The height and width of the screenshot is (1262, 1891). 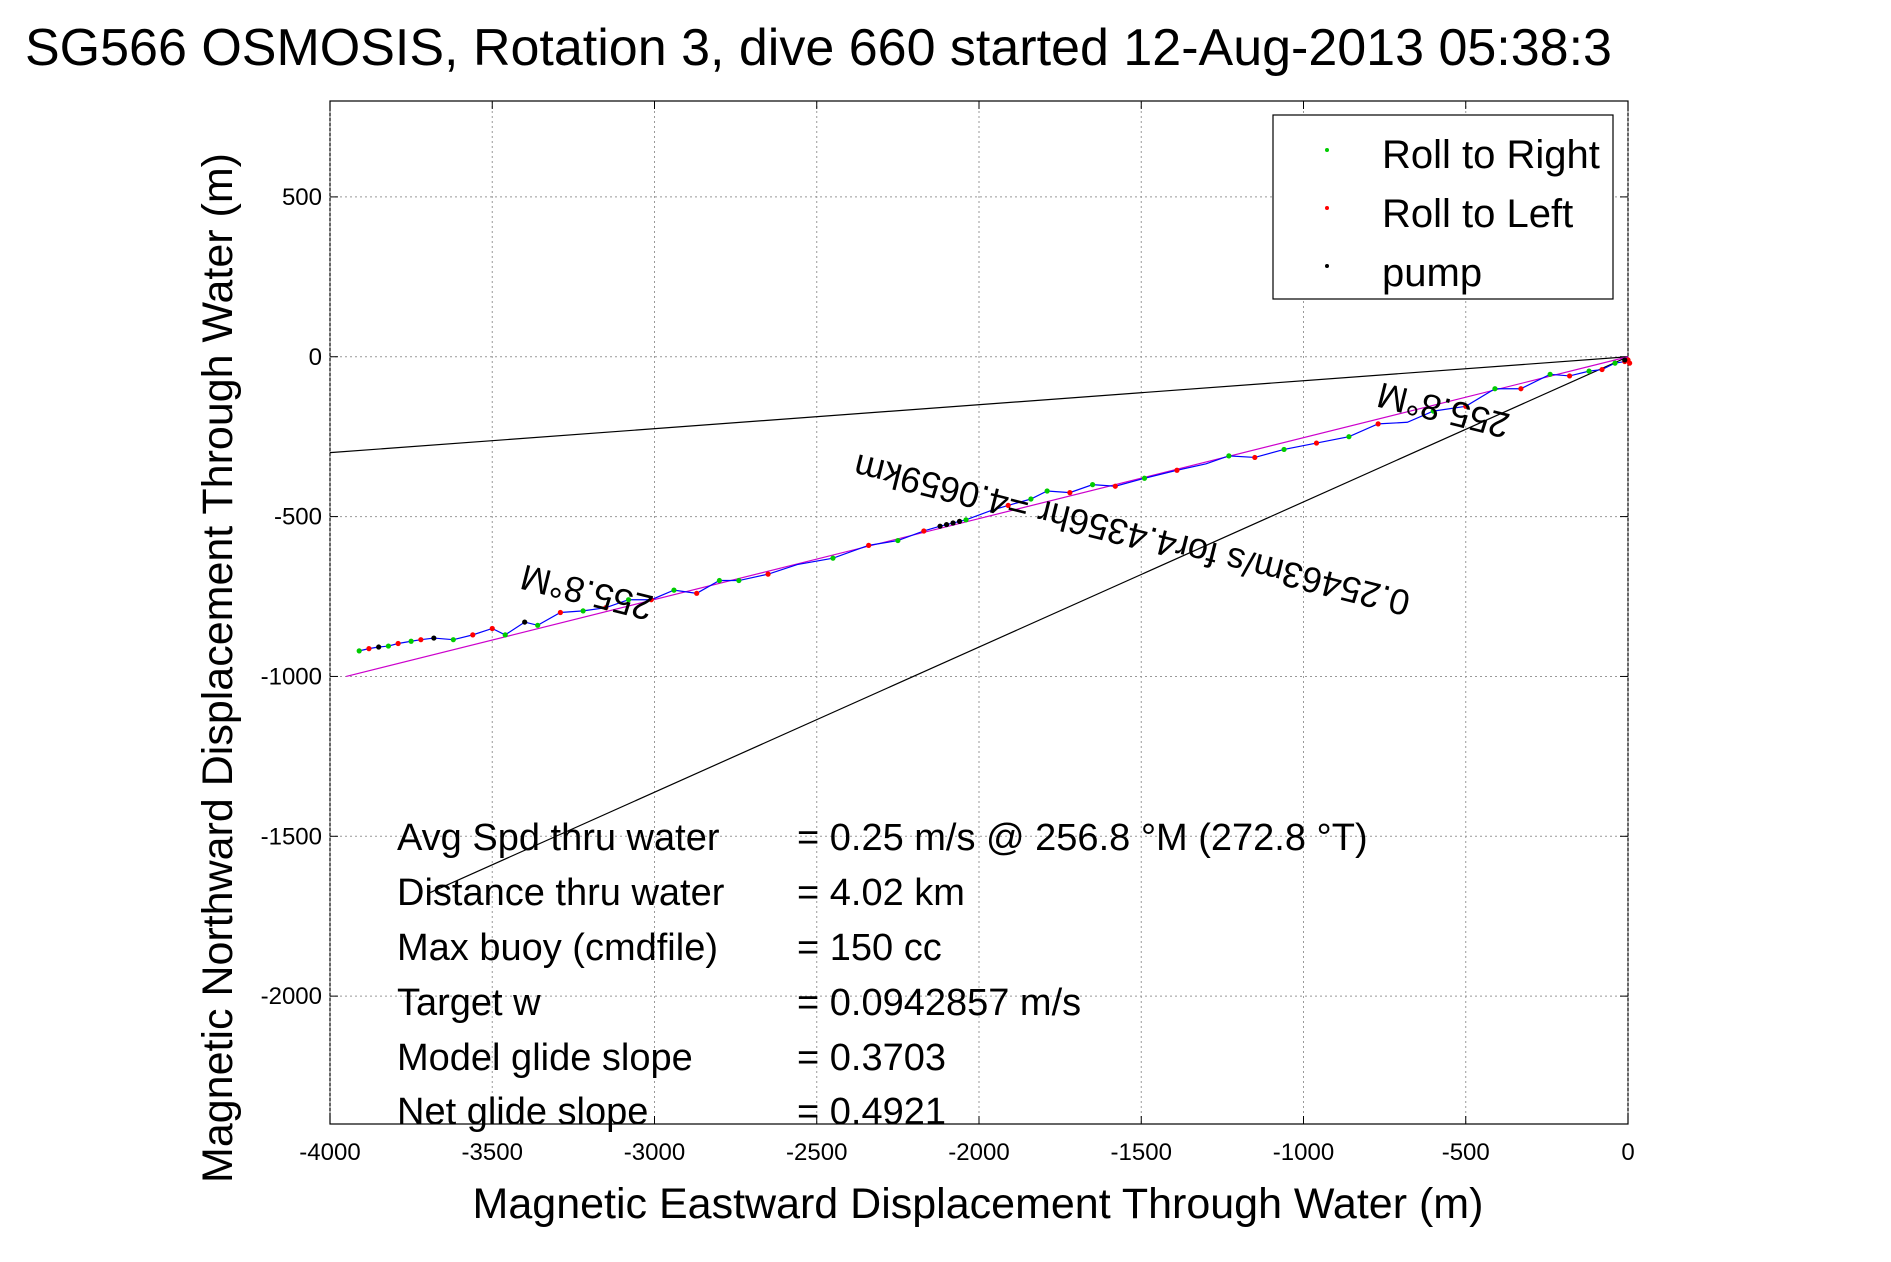 What do you see at coordinates (1466, 1152) in the screenshot?
I see `x-tick-label: -500` at bounding box center [1466, 1152].